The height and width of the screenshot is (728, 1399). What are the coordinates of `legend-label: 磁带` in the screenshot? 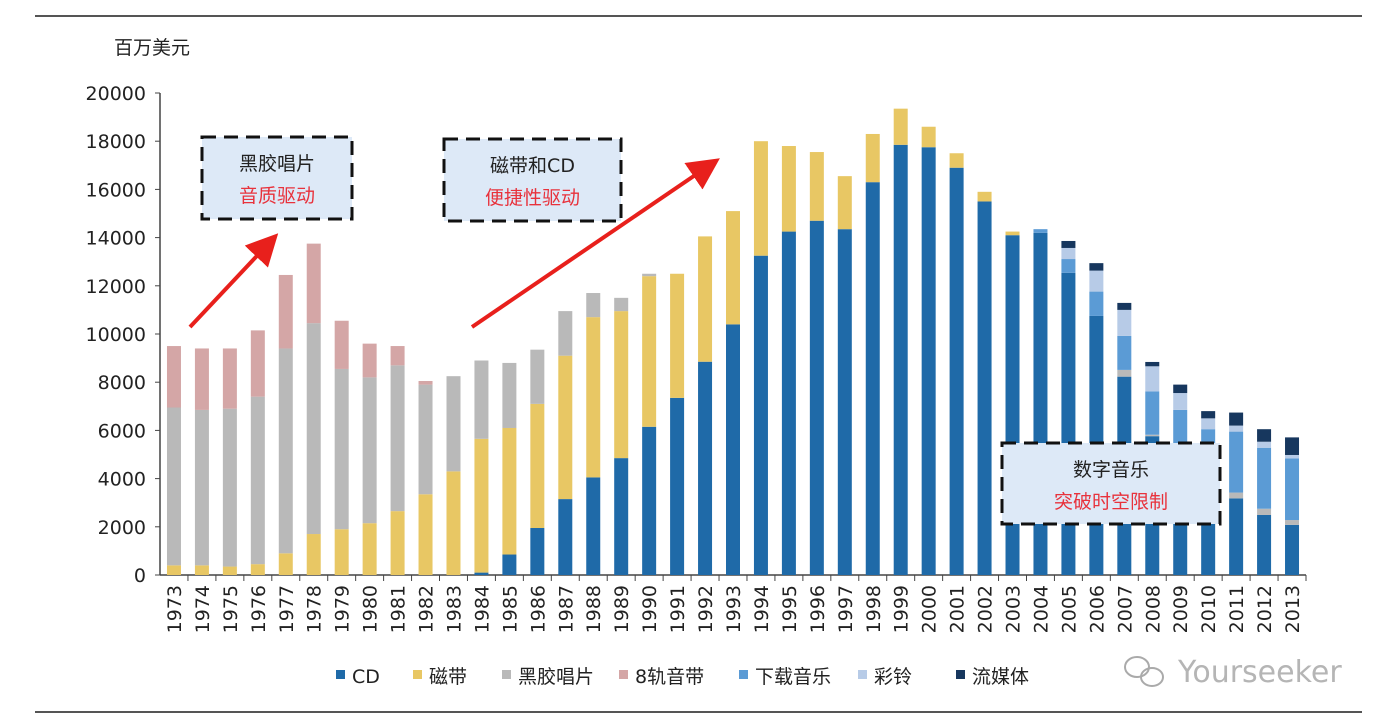 It's located at (448, 677).